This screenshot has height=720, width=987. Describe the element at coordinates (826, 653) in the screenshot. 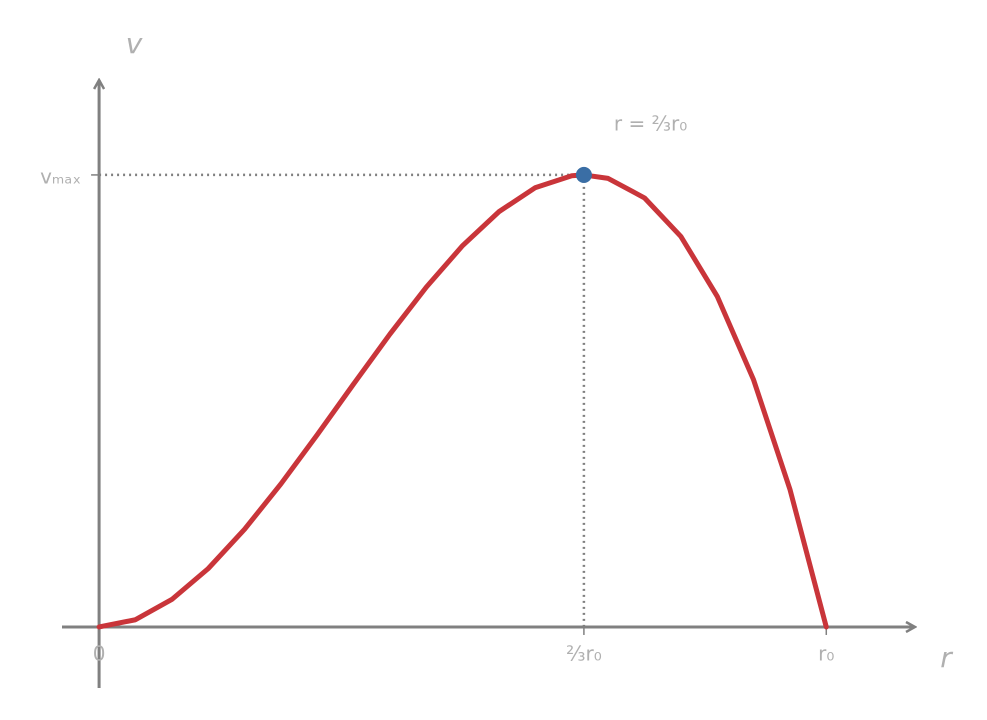

I see `x-tick-label: r₀` at that location.